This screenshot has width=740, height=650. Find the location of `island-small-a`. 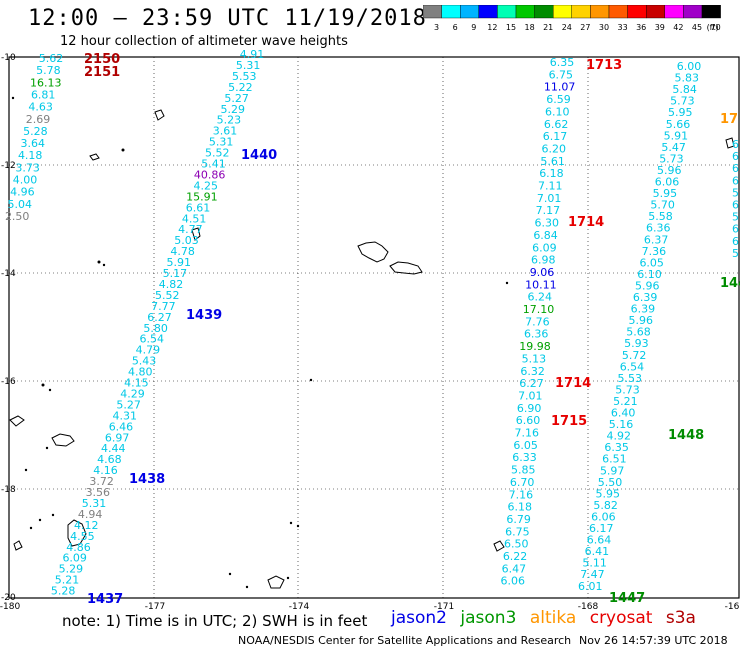

island-small-a is located at coordinates (94, 157).